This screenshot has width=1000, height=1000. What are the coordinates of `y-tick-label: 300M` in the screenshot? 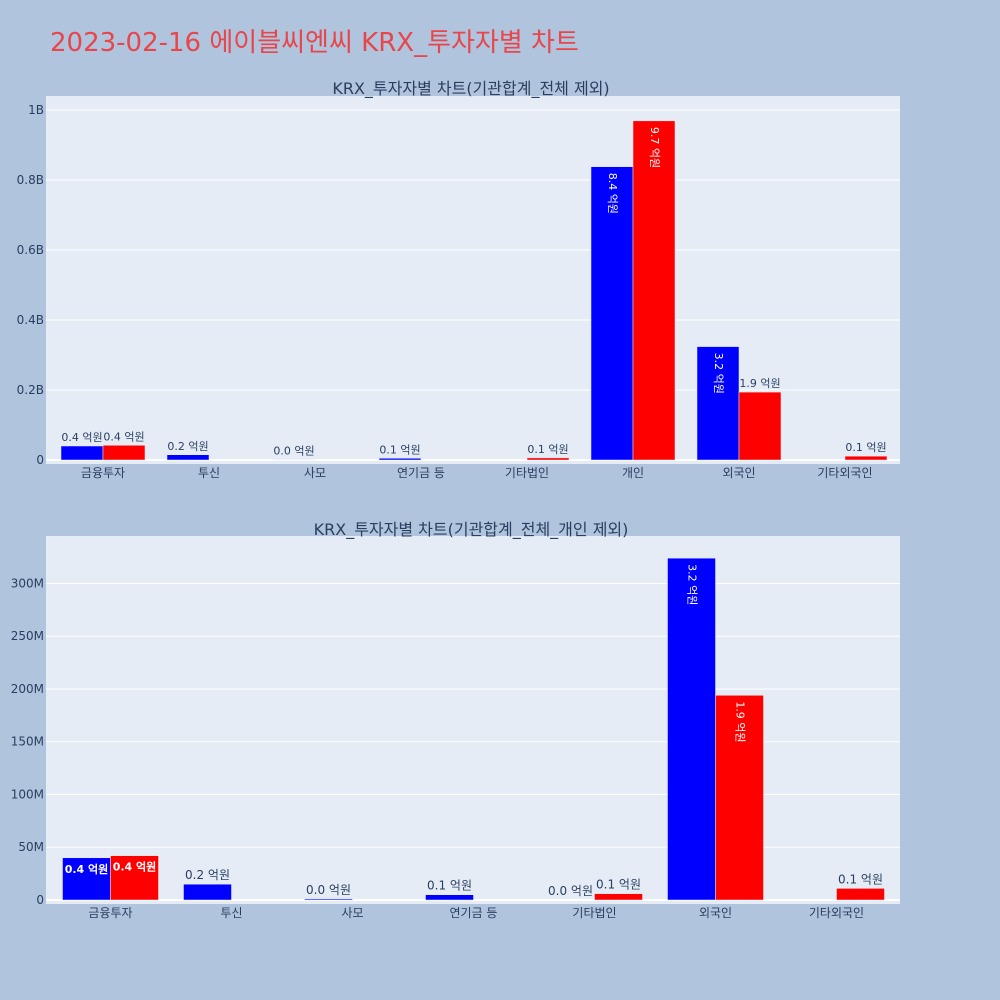 It's located at (27, 583).